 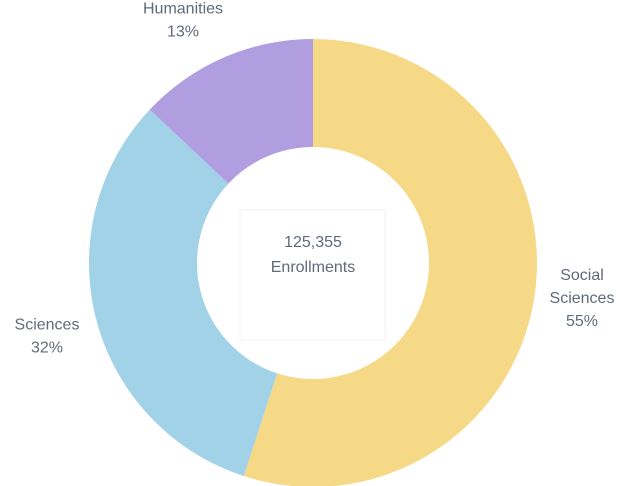 What do you see at coordinates (313, 242) in the screenshot?
I see `center-total: 125,355` at bounding box center [313, 242].